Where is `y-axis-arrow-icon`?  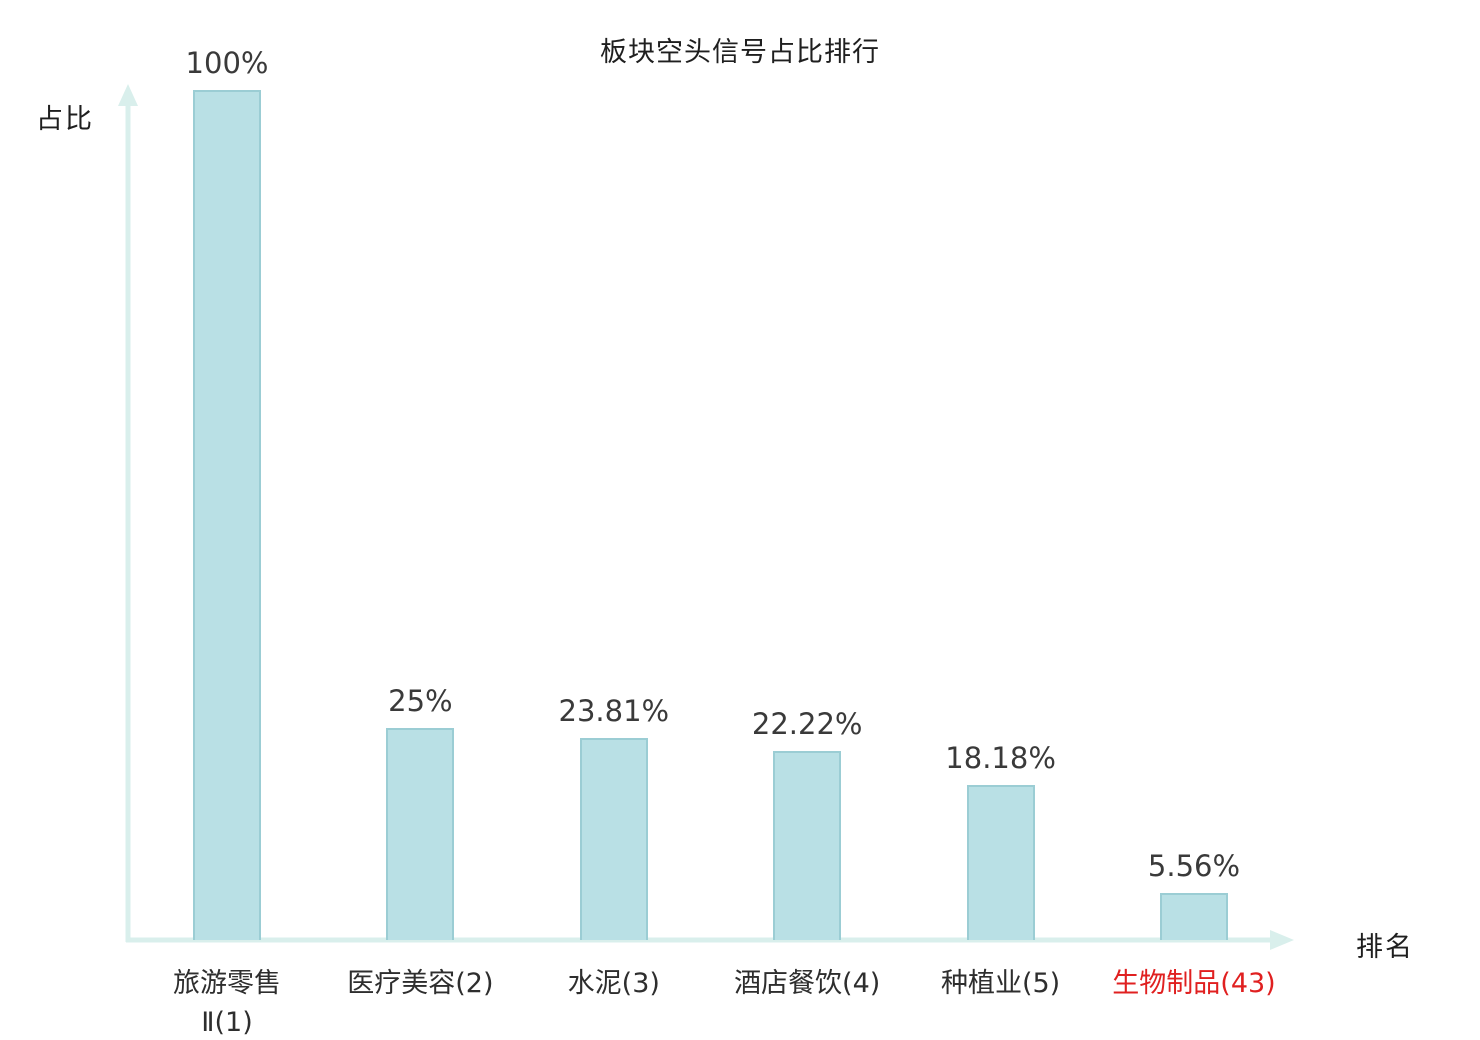
y-axis-arrow-icon is located at coordinates (128, 95).